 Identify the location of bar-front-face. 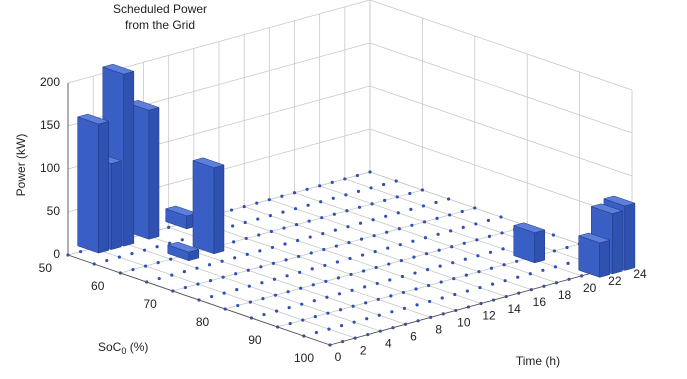
(630, 236).